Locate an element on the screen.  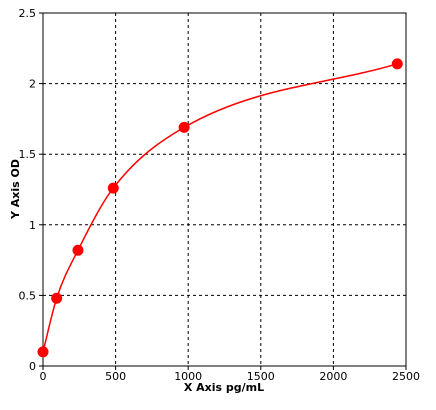
x-tick-label: 500 is located at coordinates (115, 376).